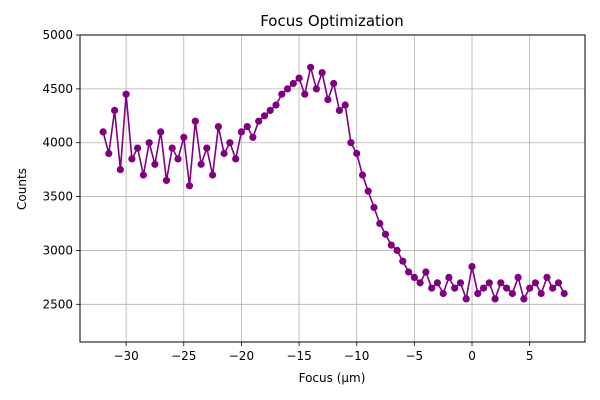 The width and height of the screenshot is (600, 400). I want to click on y-tick-label: 4500, so click(57, 89).